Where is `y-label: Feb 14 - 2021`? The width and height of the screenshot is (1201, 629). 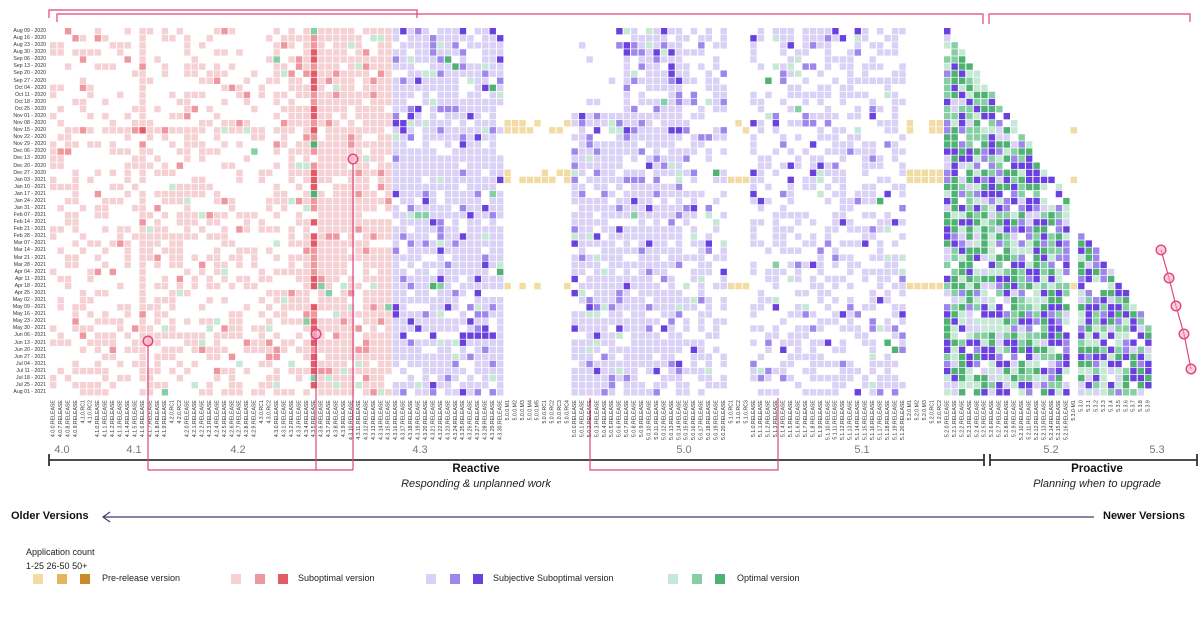 y-label: Feb 14 - 2021 is located at coordinates (29, 222).